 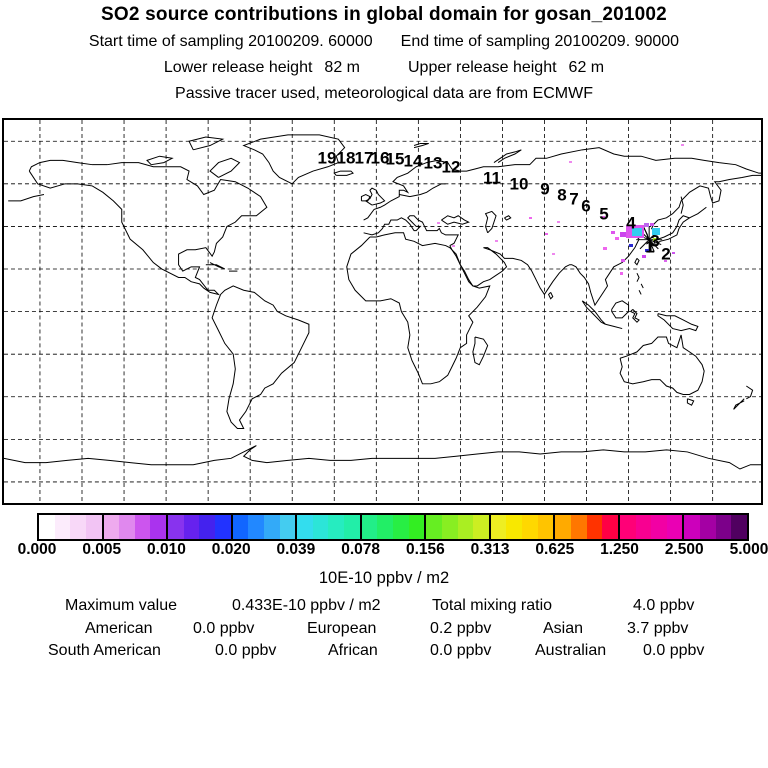 I want to click on trajectory-hour-label: 13, so click(x=433, y=163).